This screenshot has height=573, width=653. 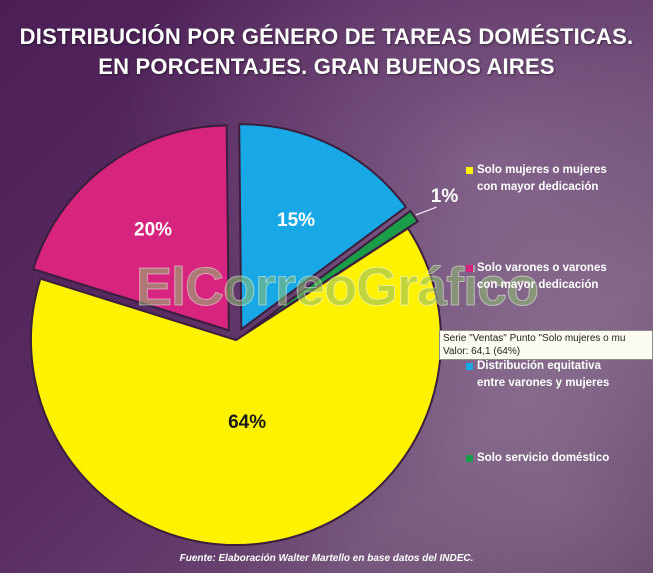 What do you see at coordinates (426, 211) in the screenshot?
I see `slice-leader-line` at bounding box center [426, 211].